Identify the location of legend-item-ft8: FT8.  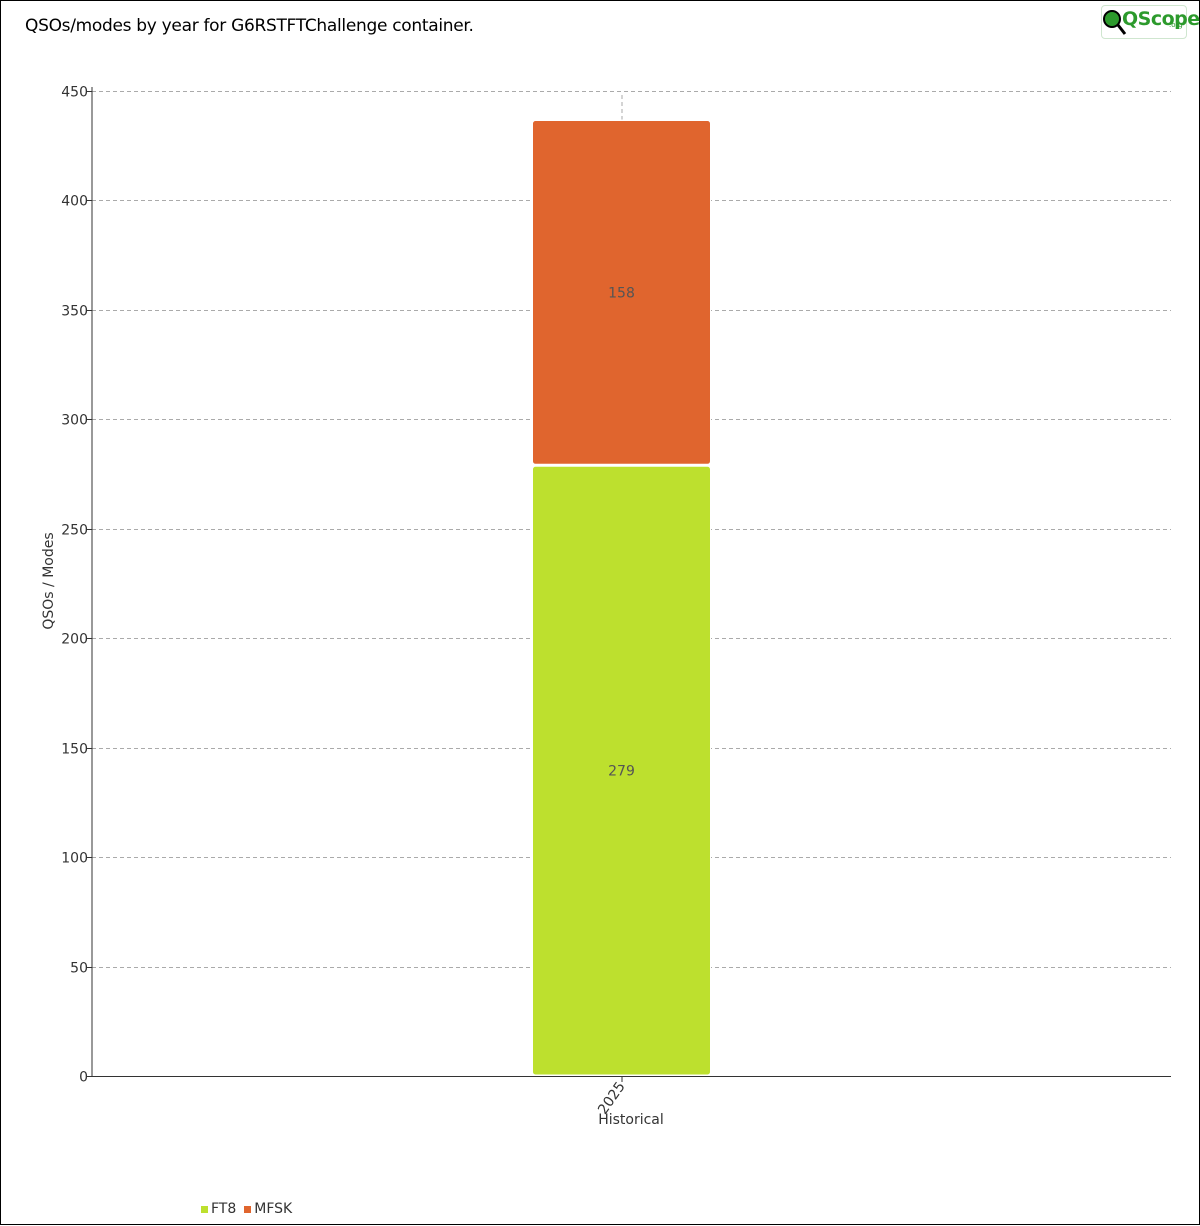
(218, 1209).